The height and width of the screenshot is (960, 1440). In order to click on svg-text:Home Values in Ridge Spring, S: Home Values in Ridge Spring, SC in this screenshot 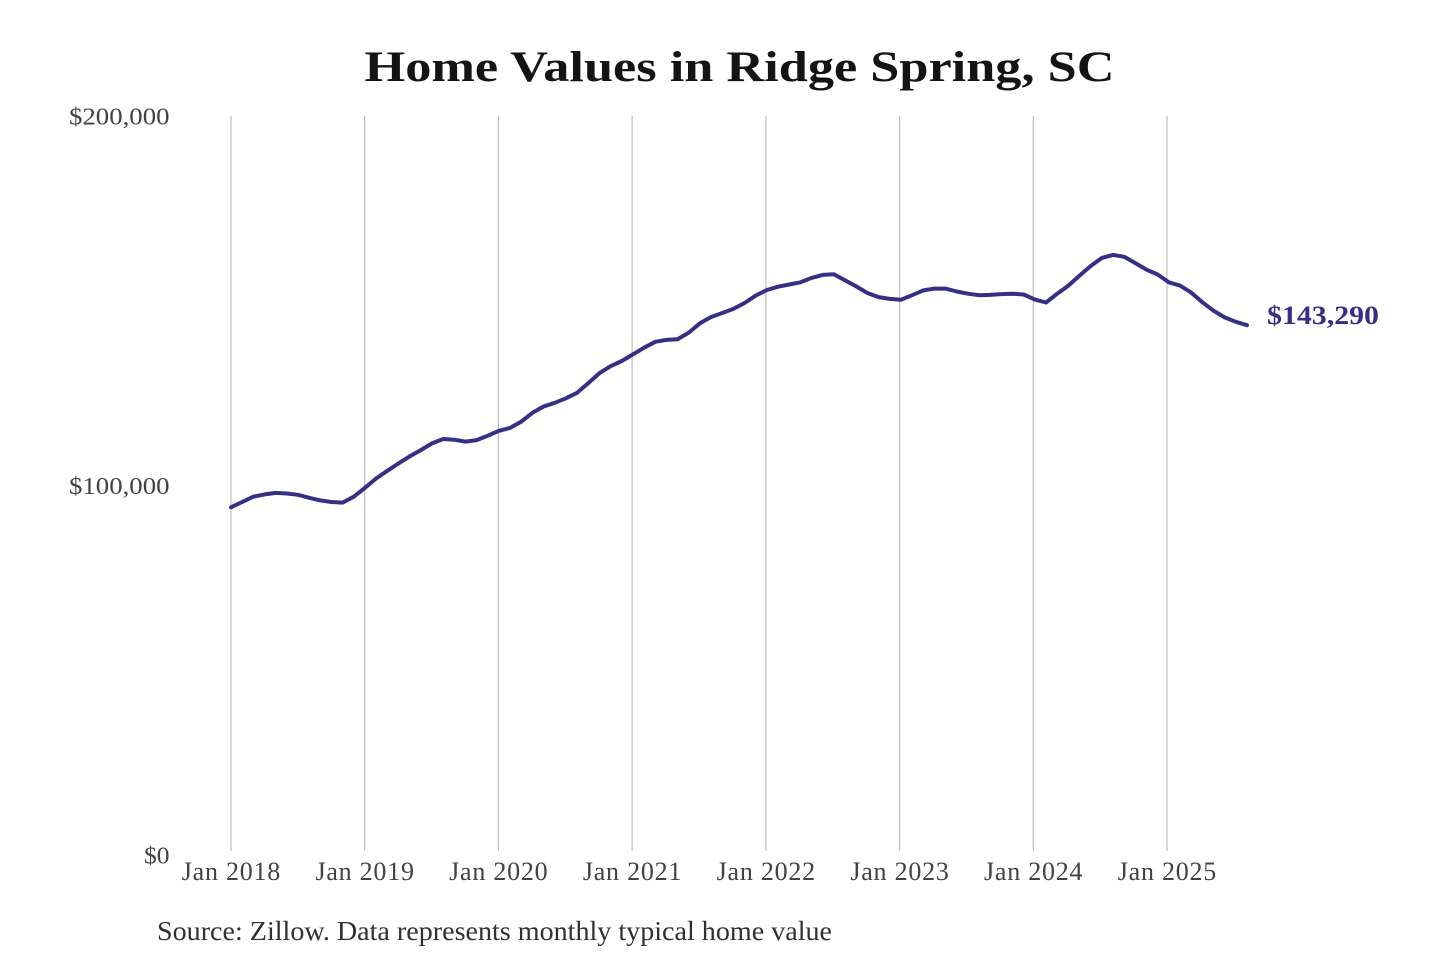, I will do `click(740, 67)`.